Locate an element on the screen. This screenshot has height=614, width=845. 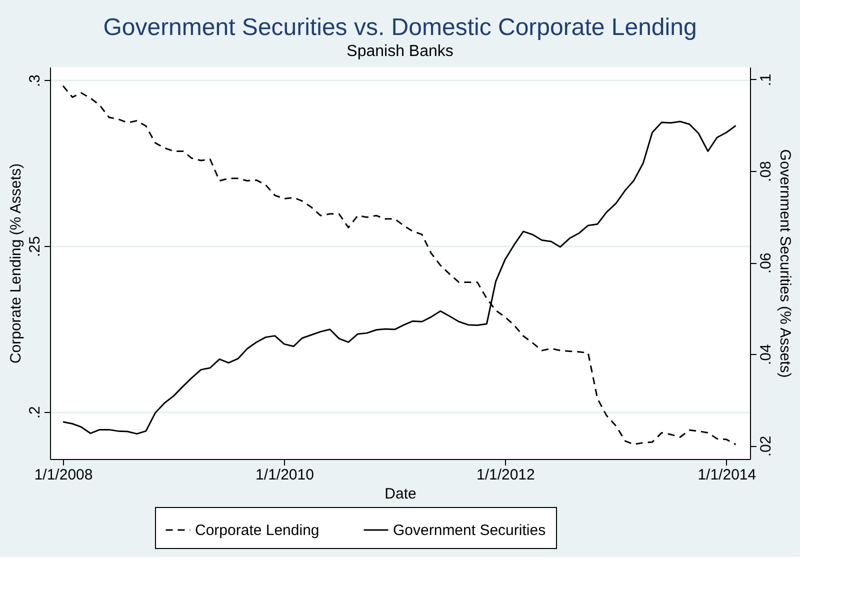
x-tick-label: 1/1/2008 is located at coordinates (63, 475).